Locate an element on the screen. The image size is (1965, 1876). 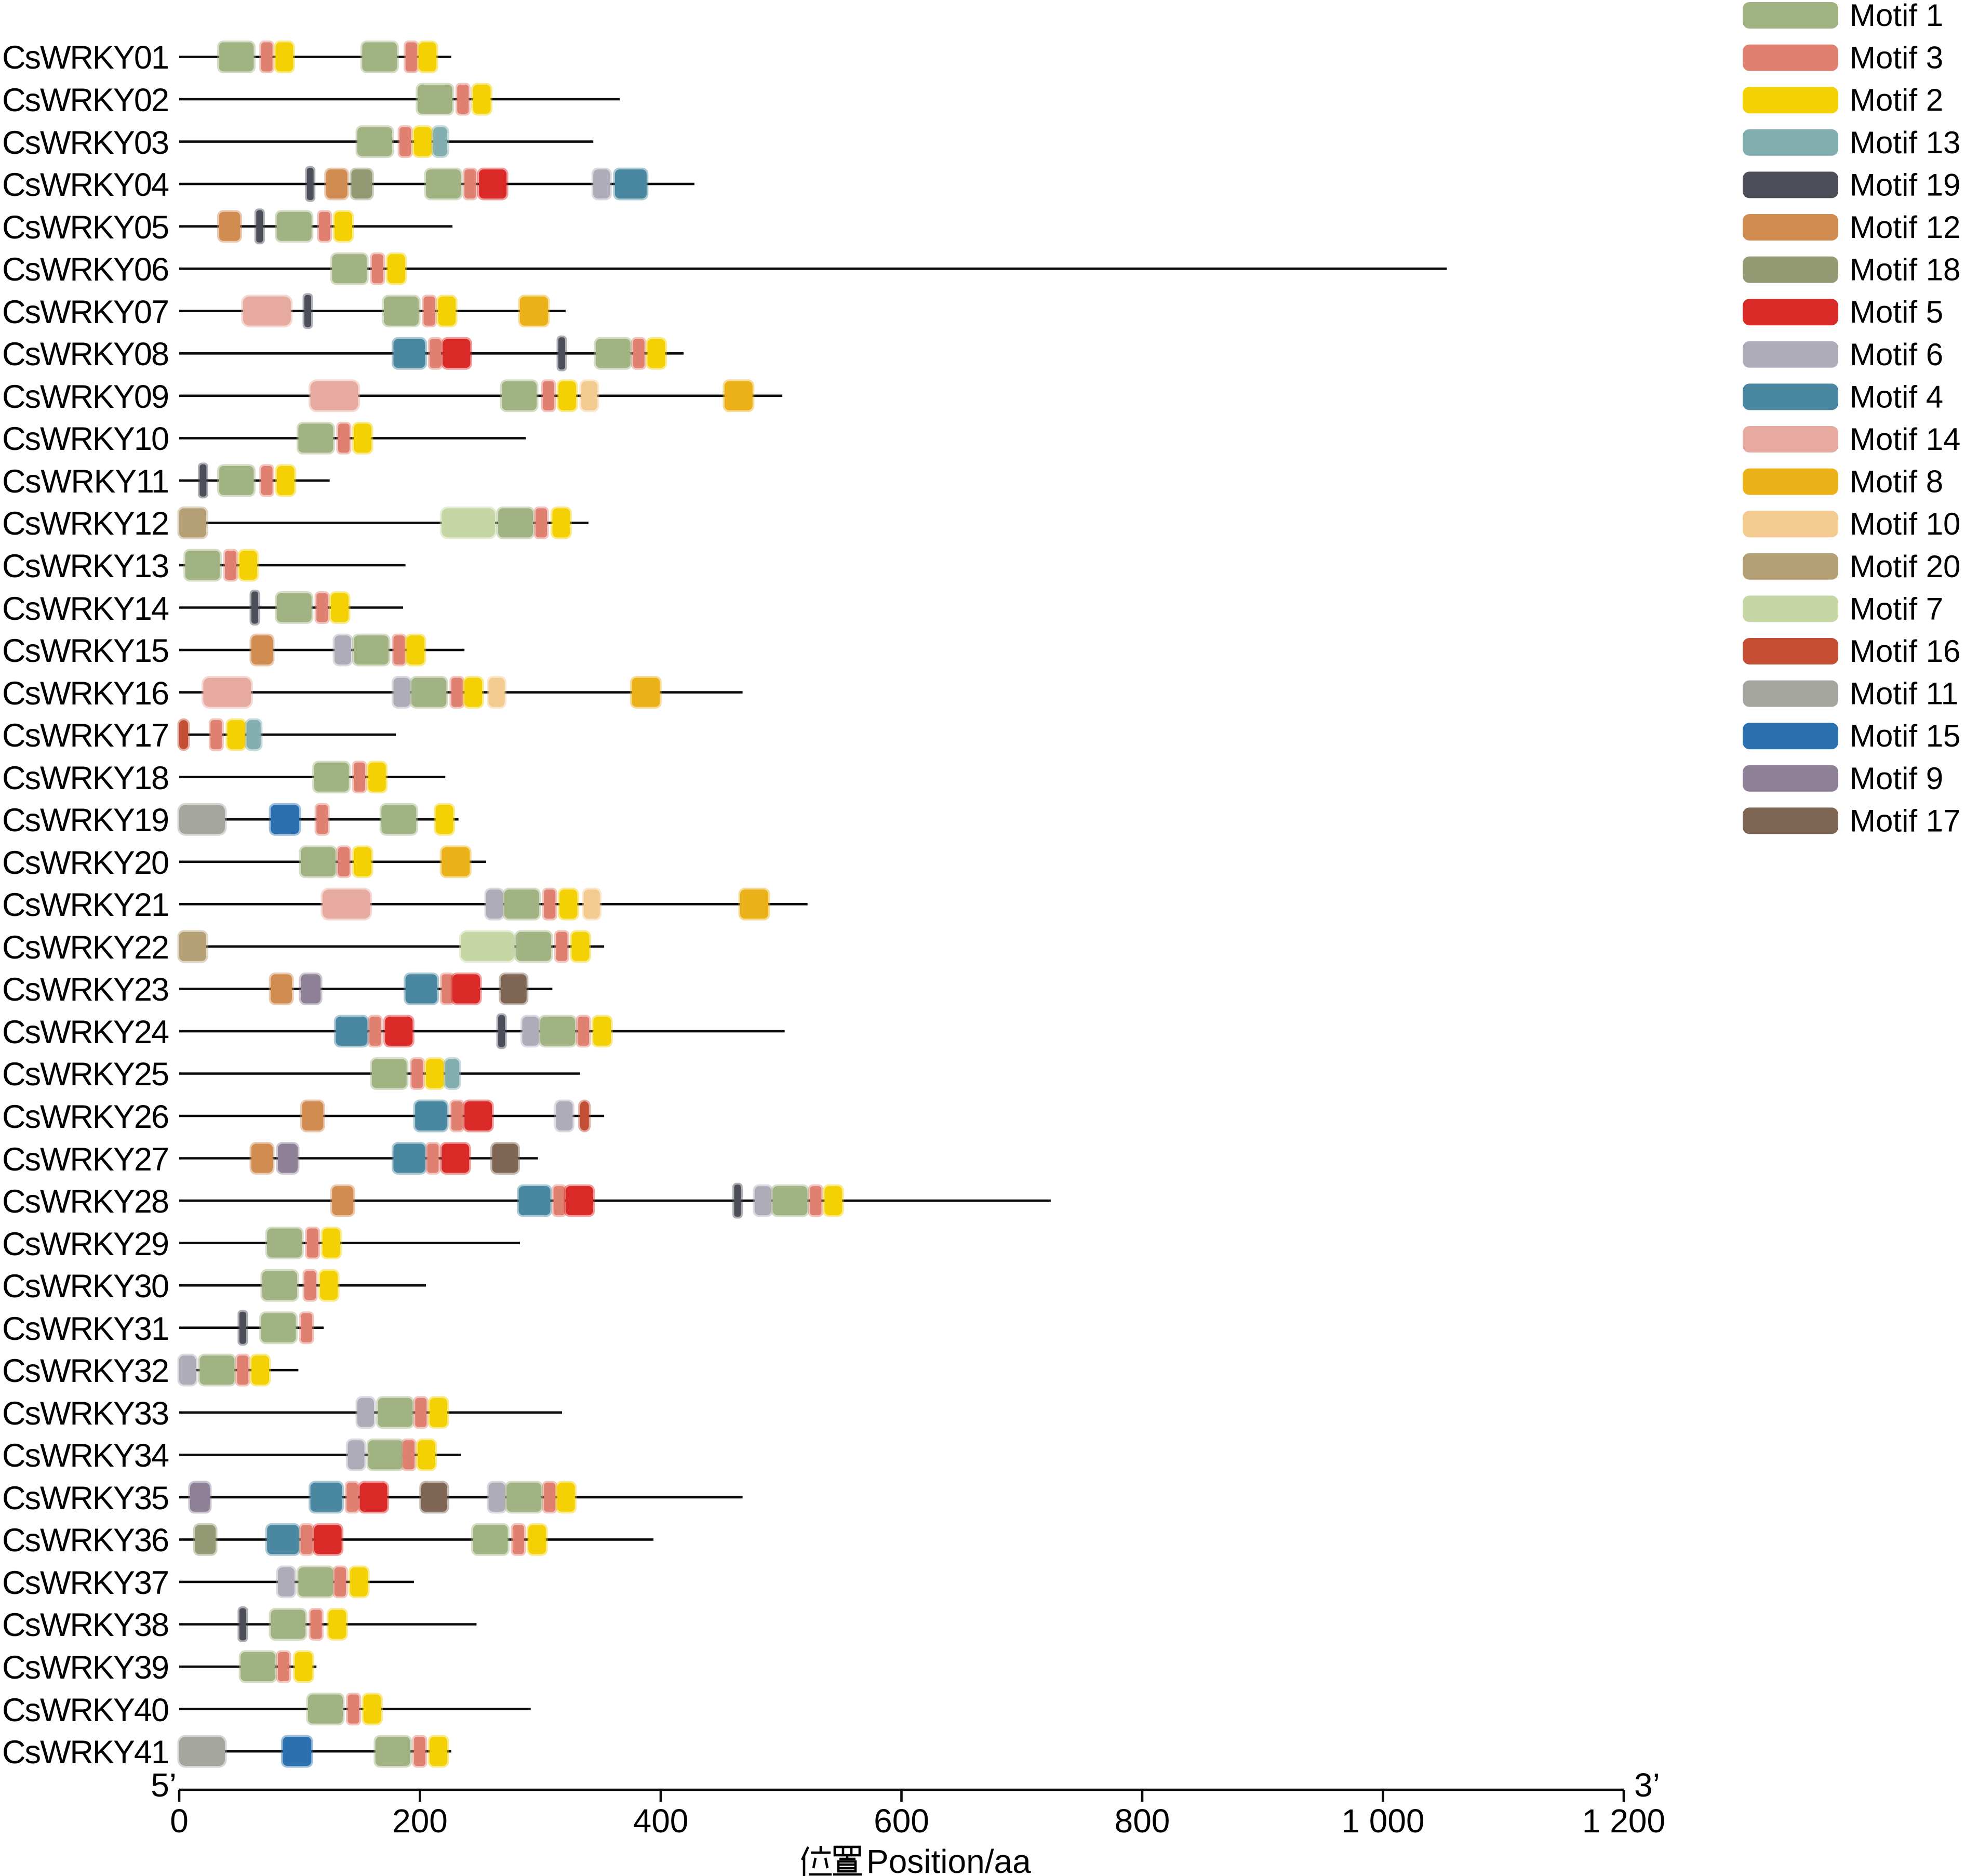
svg-text: CsWRKY35 is located at coordinates (85, 1498).